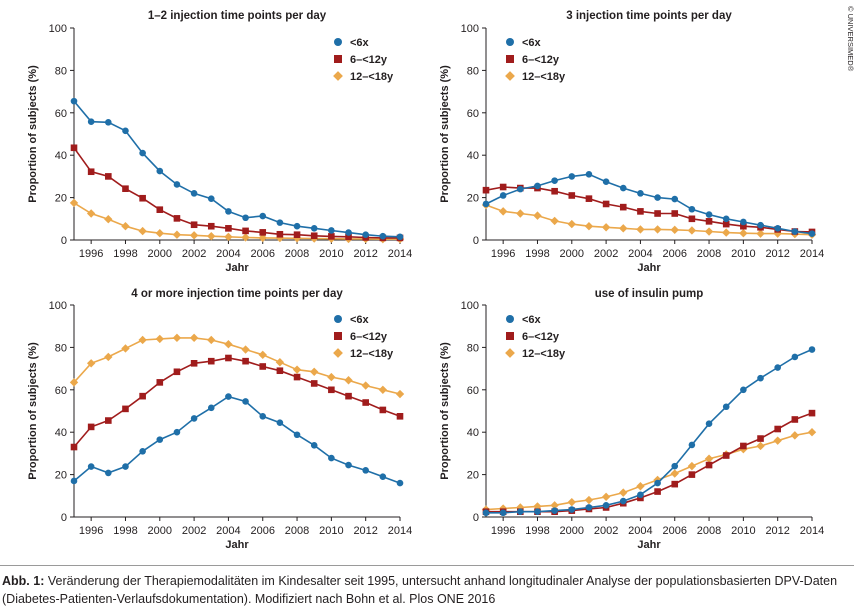 The width and height of the screenshot is (854, 608). I want to click on x-tick-label: 2008, so click(709, 254).